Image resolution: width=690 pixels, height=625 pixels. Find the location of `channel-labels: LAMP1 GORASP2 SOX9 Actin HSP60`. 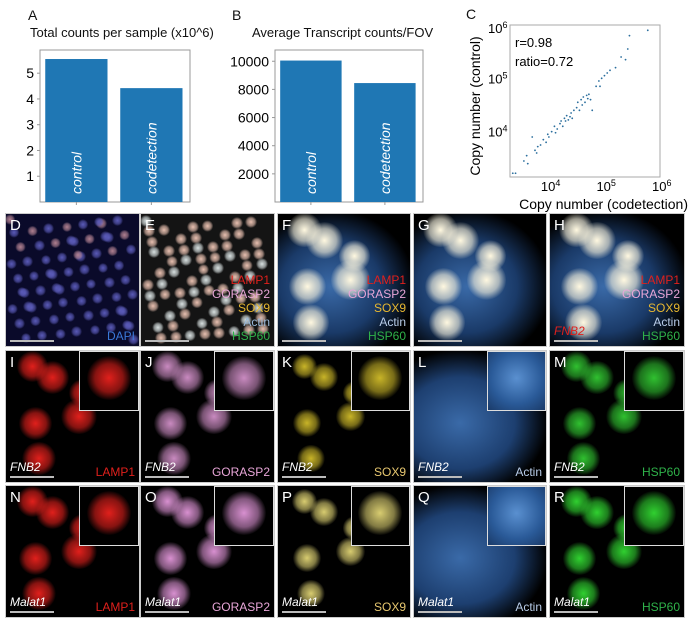

channel-labels: LAMP1 GORASP2 SOX9 Actin HSP60 is located at coordinates (651, 308).